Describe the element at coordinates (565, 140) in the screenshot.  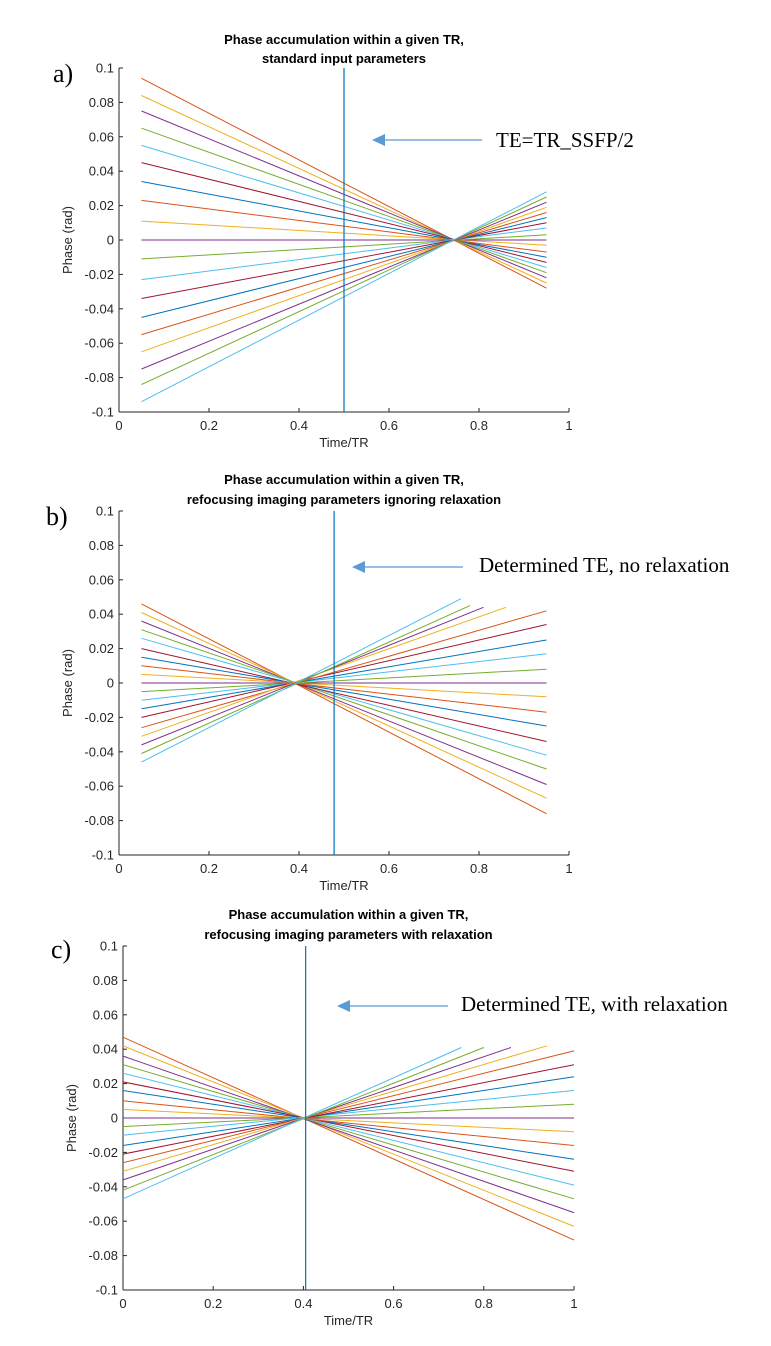
I see `annotation-text: TE=TR_SSFP/2` at that location.